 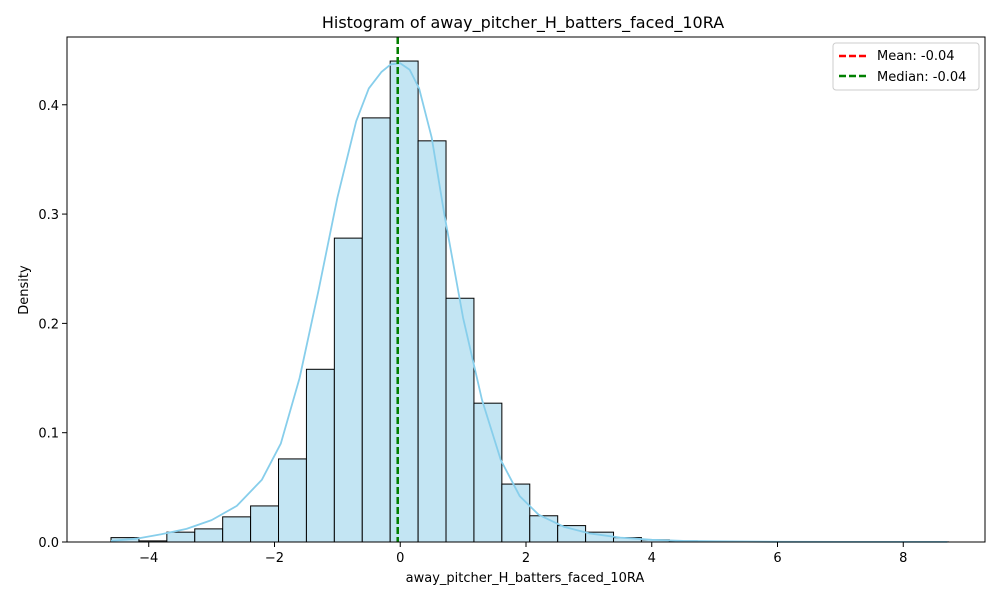 What do you see at coordinates (903, 558) in the screenshot?
I see `x-tick-label: 8` at bounding box center [903, 558].